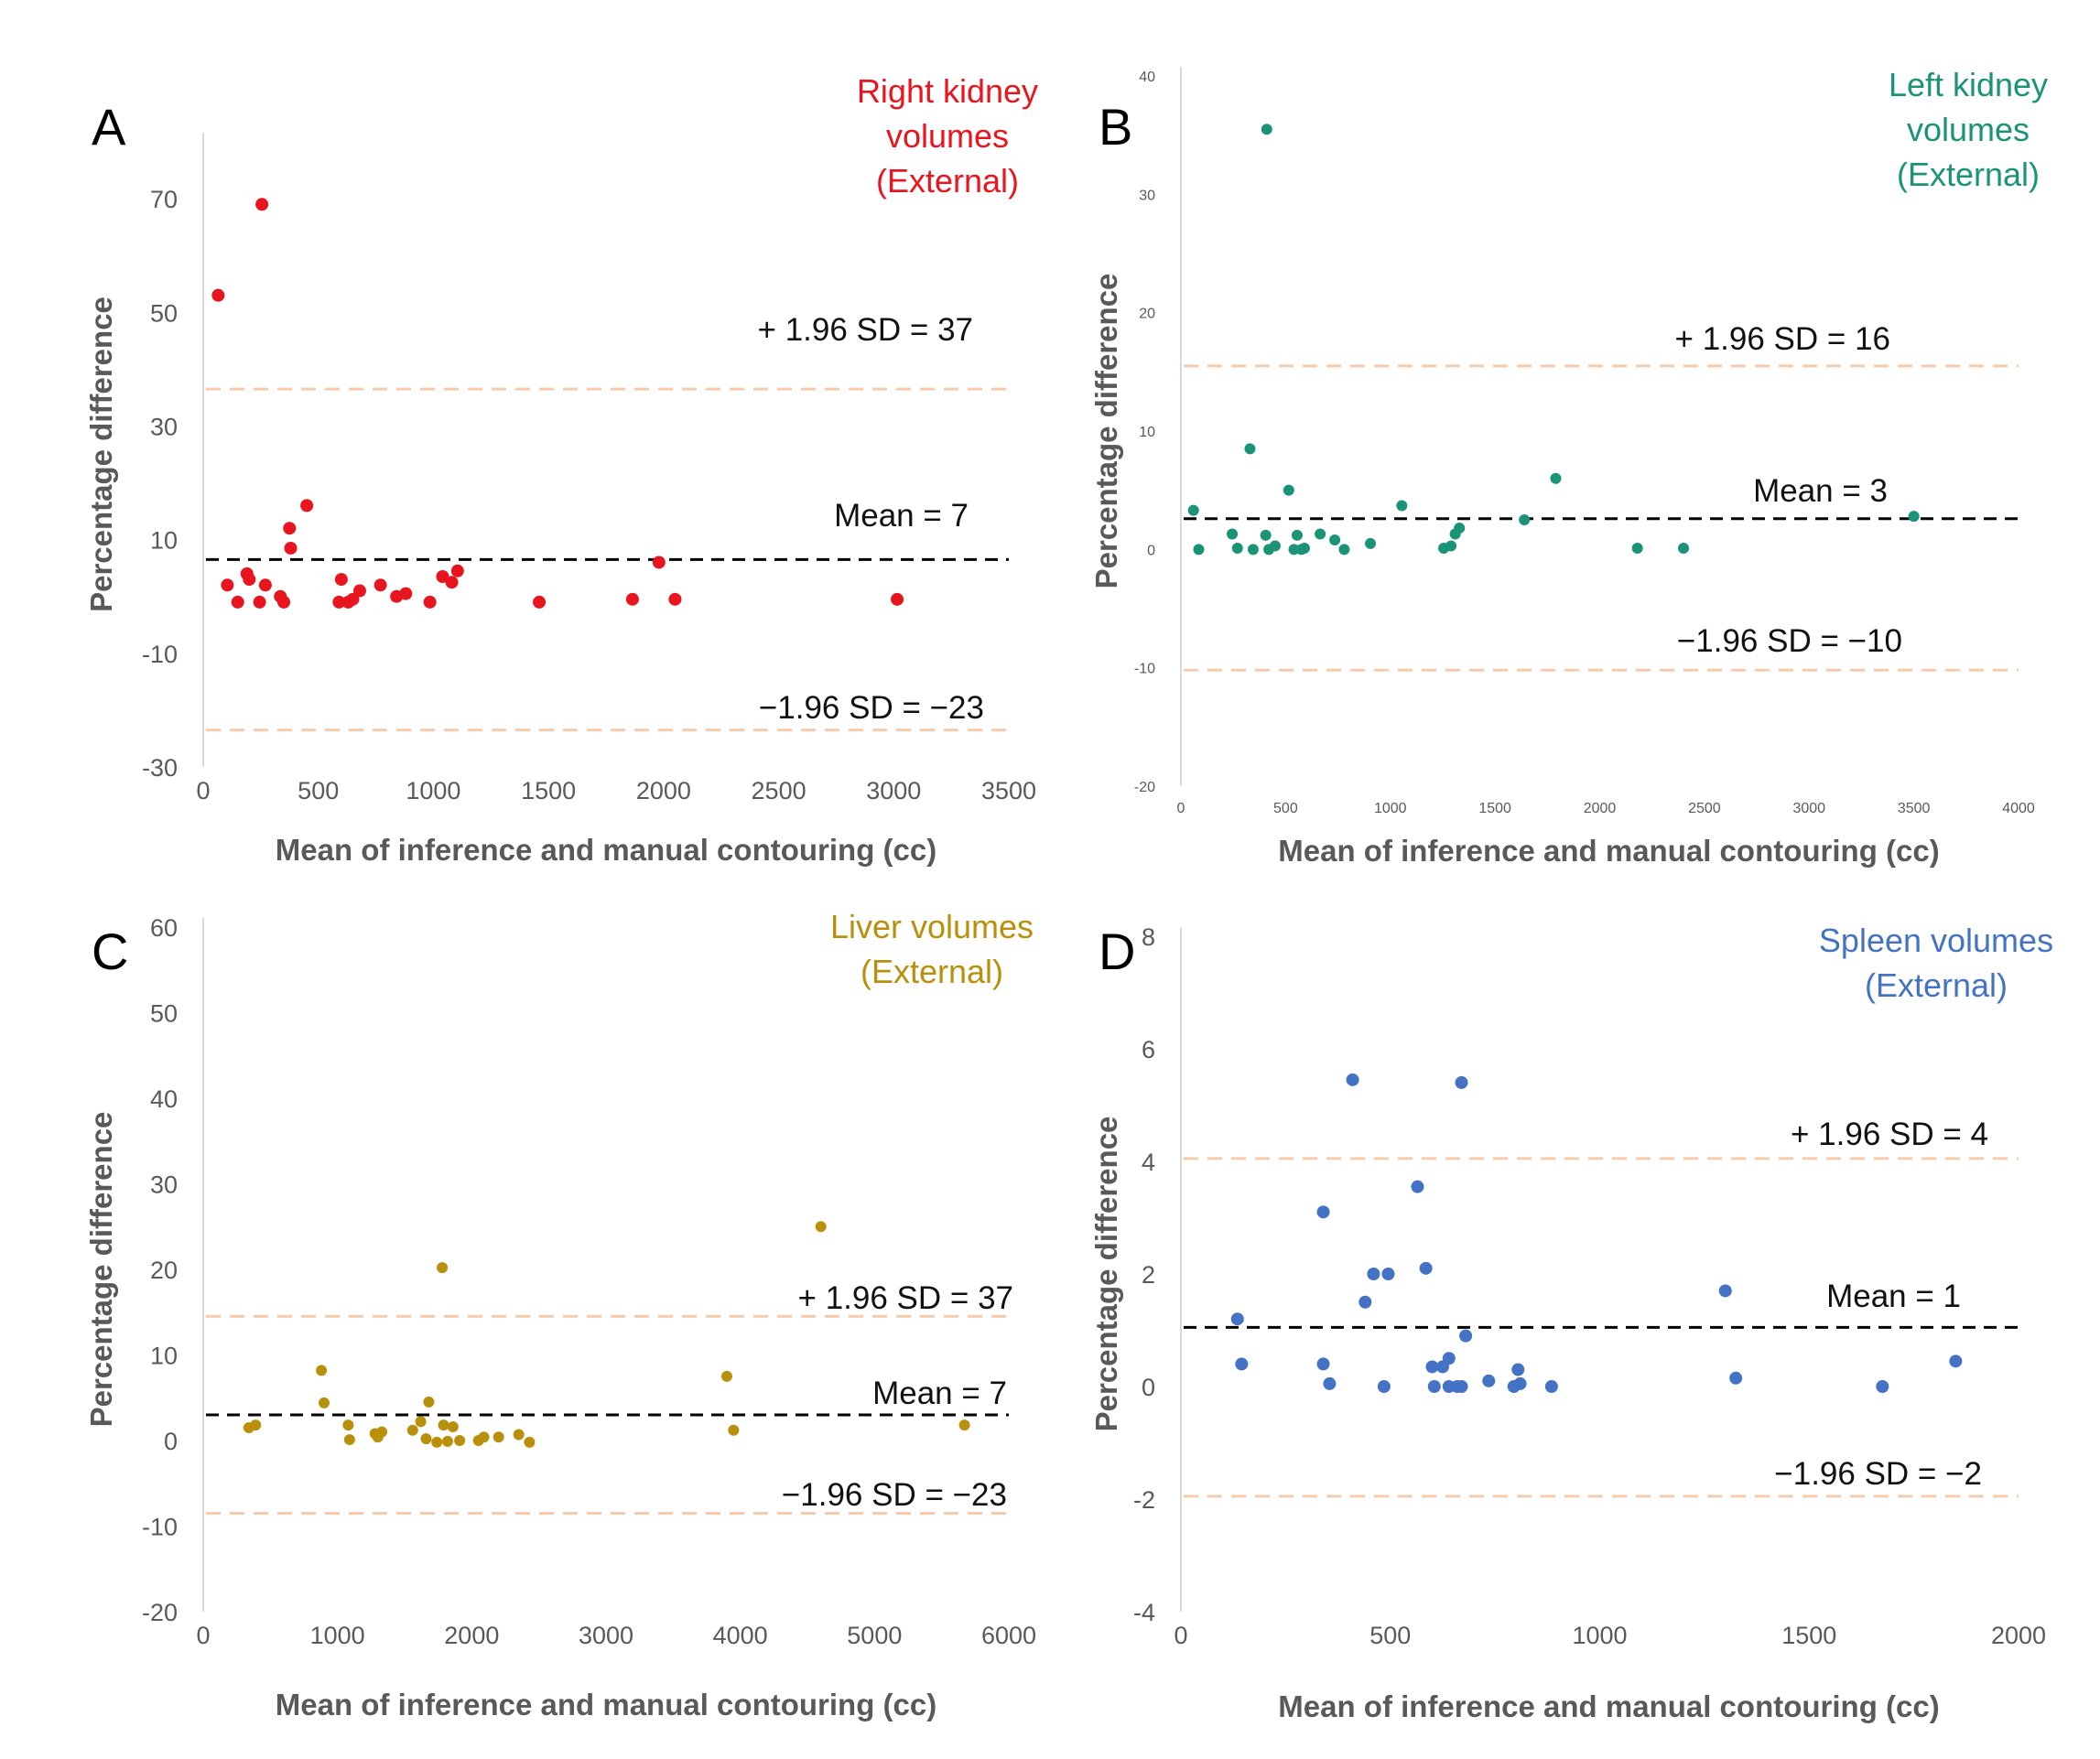 The image size is (2100, 1759). What do you see at coordinates (1148, 937) in the screenshot?
I see `y-tick-label: 8` at bounding box center [1148, 937].